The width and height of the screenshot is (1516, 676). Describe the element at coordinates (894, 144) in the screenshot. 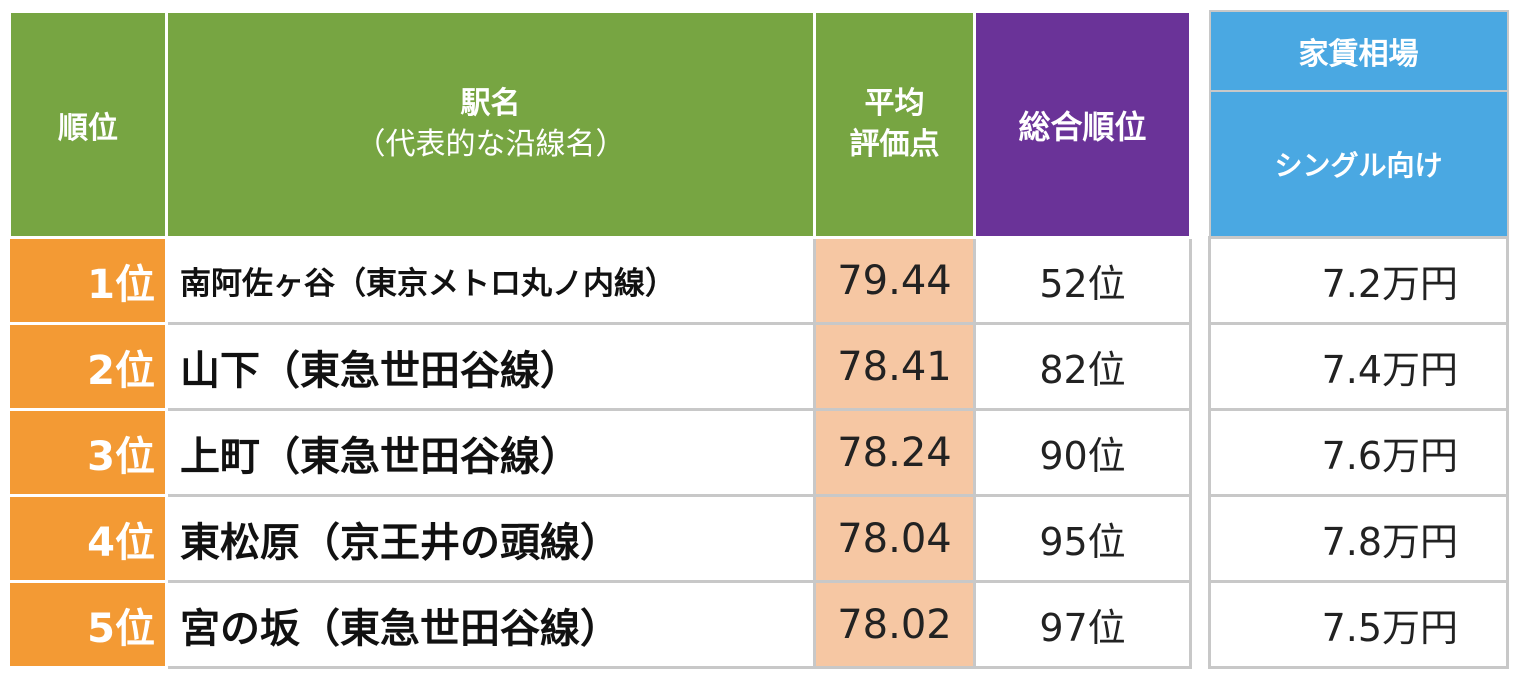

I see `header-score-line2: 評価点` at that location.